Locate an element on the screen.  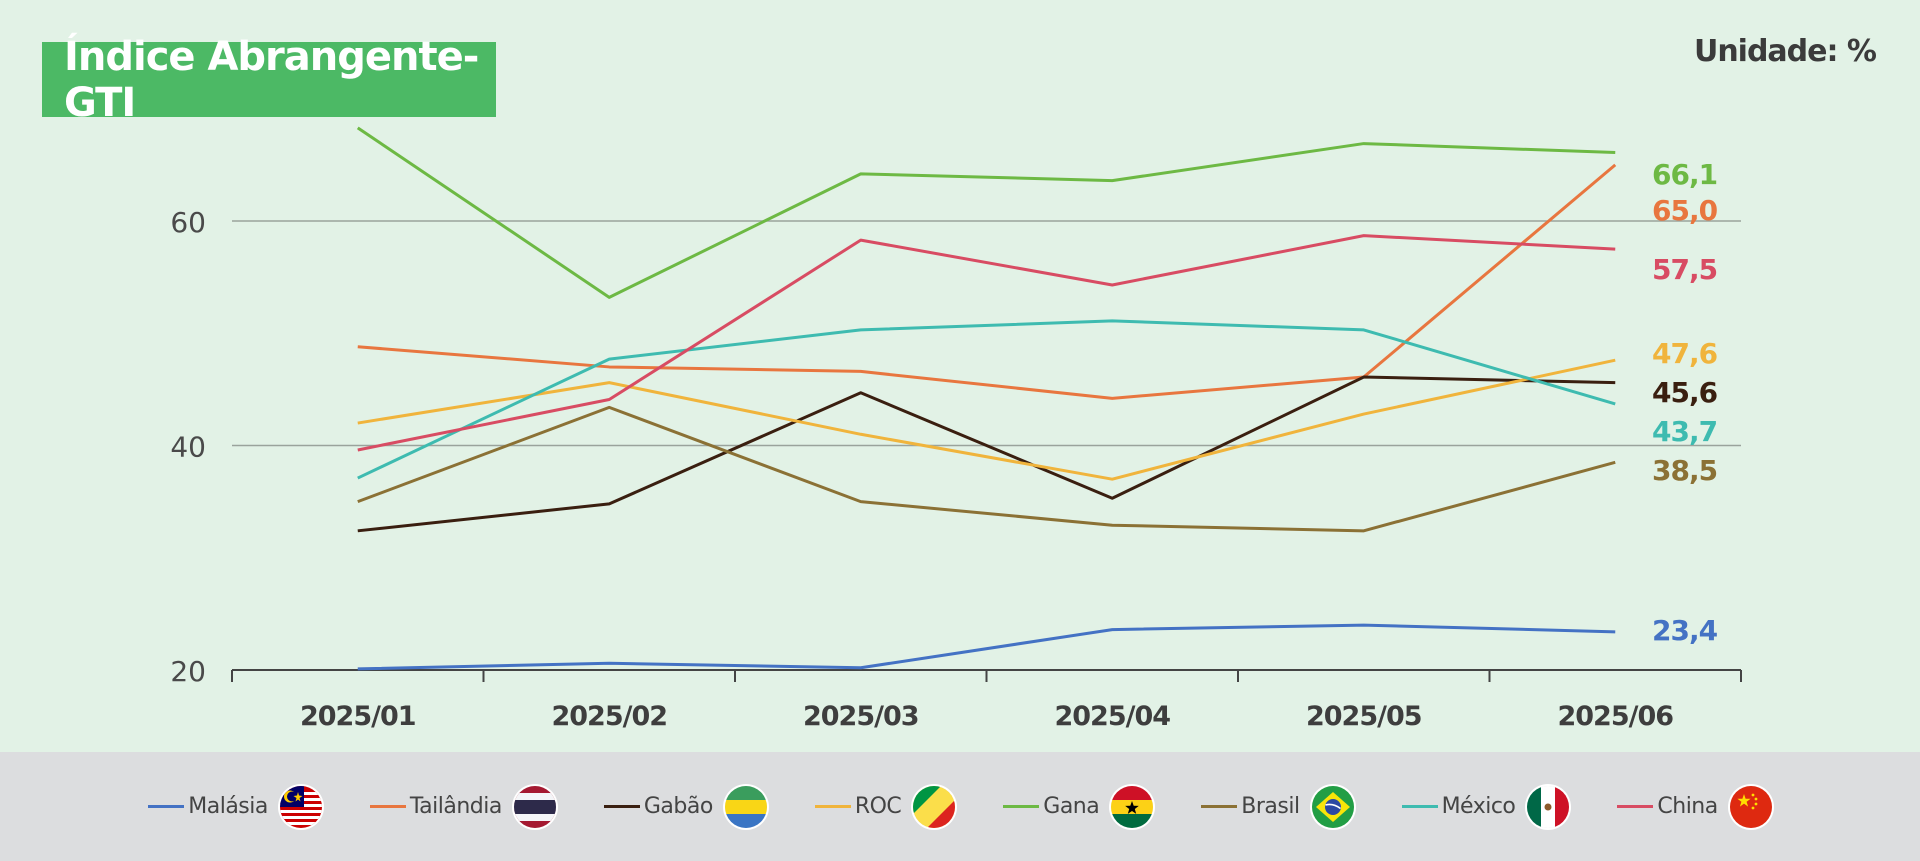
unit-label: Unidade: % is located at coordinates (1785, 51).